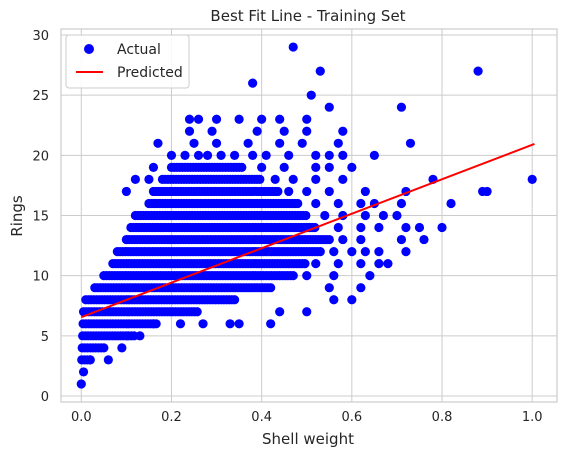  Describe the element at coordinates (45, 397) in the screenshot. I see `y-tick-label: 0` at that location.